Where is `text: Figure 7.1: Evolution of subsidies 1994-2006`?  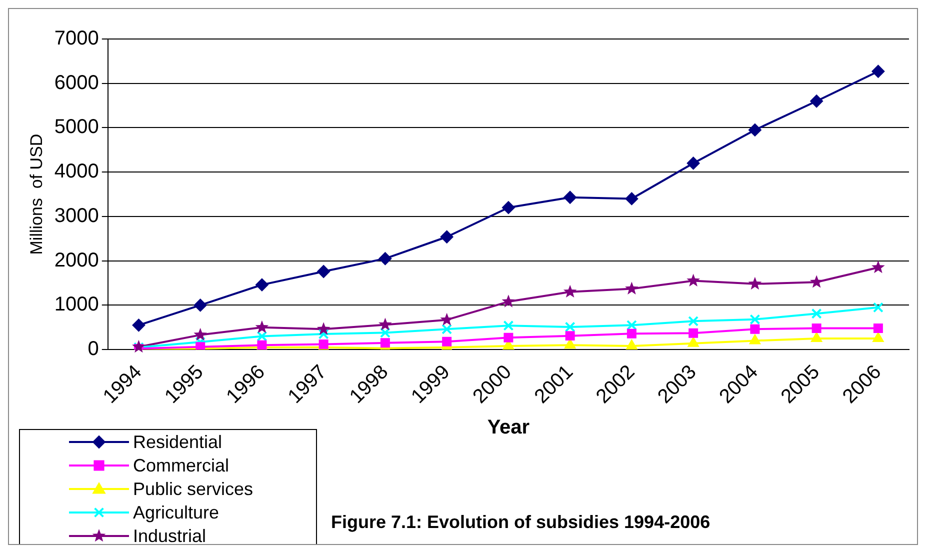
text: Figure 7.1: Evolution of subsidies 1994-2006 is located at coordinates (520, 522).